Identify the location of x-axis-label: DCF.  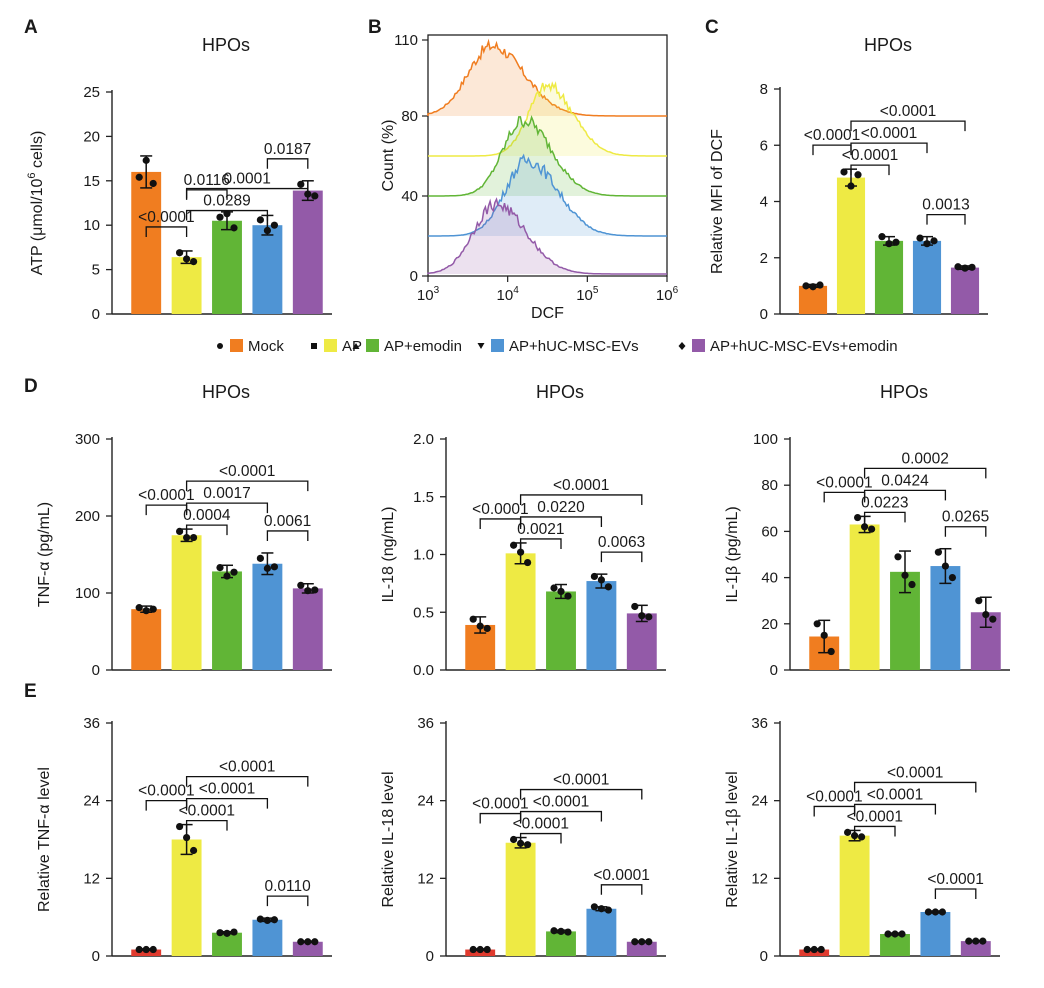
(547, 313).